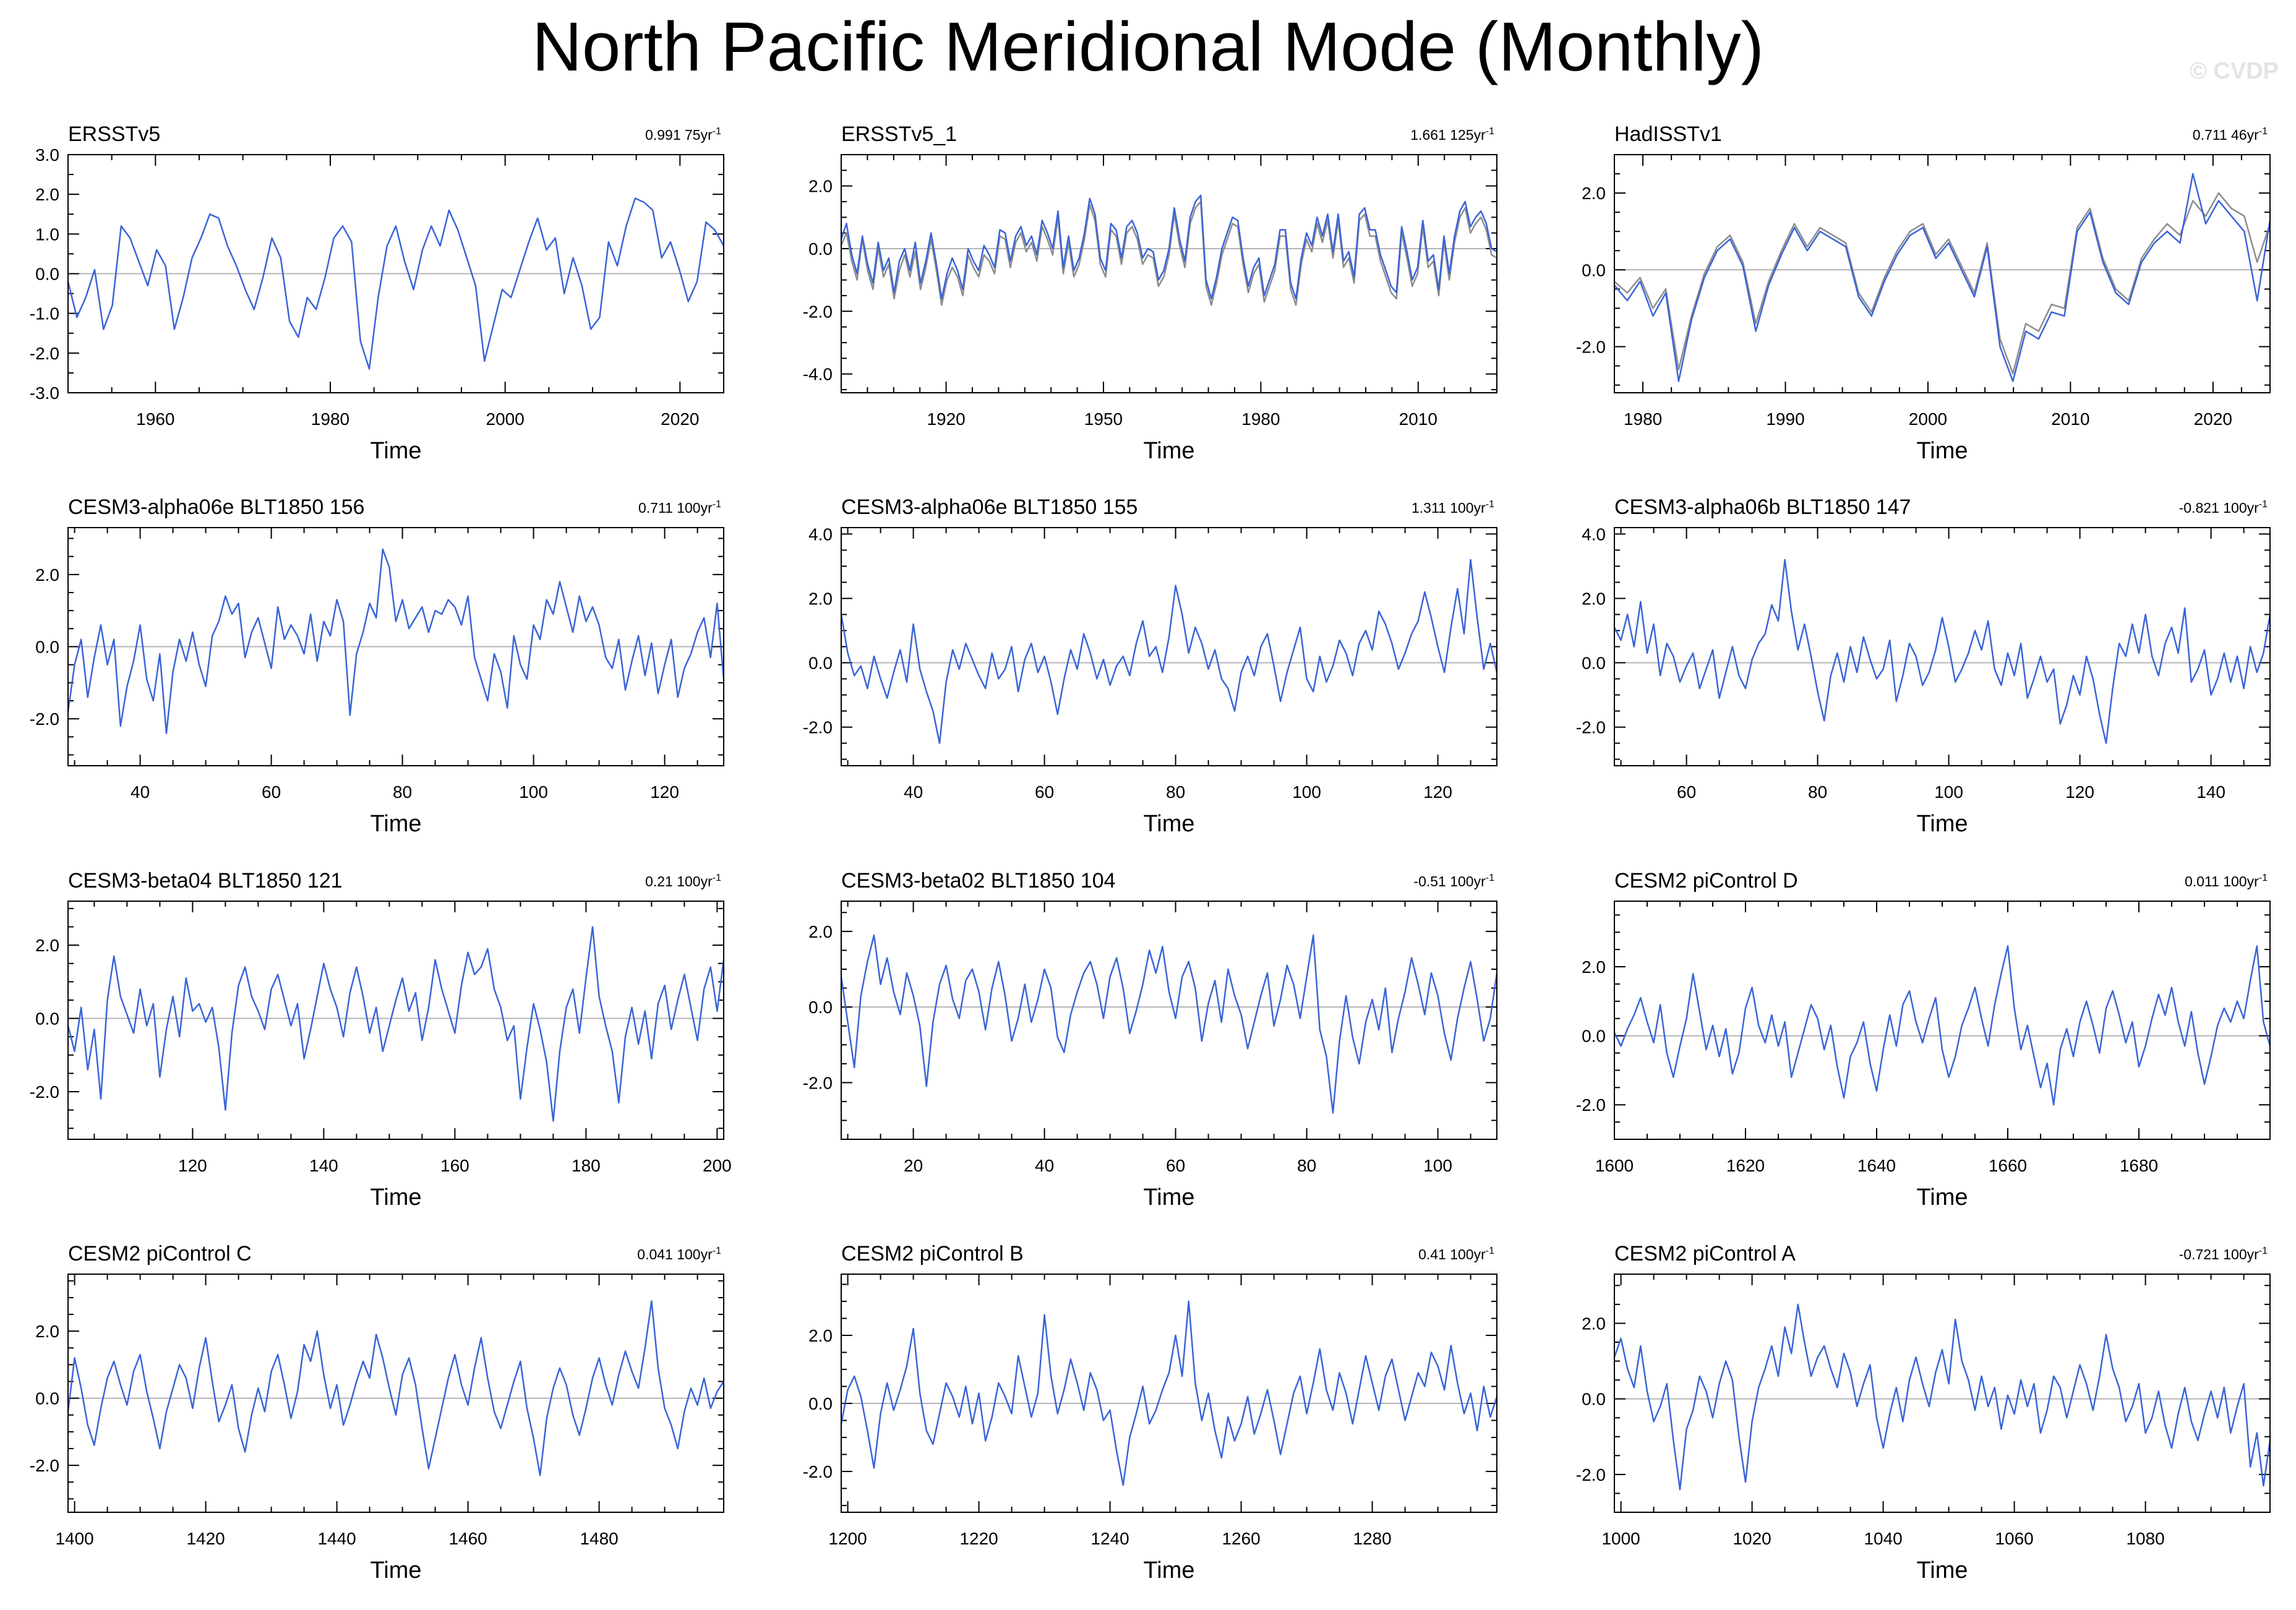  What do you see at coordinates (946, 419) in the screenshot?
I see `x-tick-label: 1920` at bounding box center [946, 419].